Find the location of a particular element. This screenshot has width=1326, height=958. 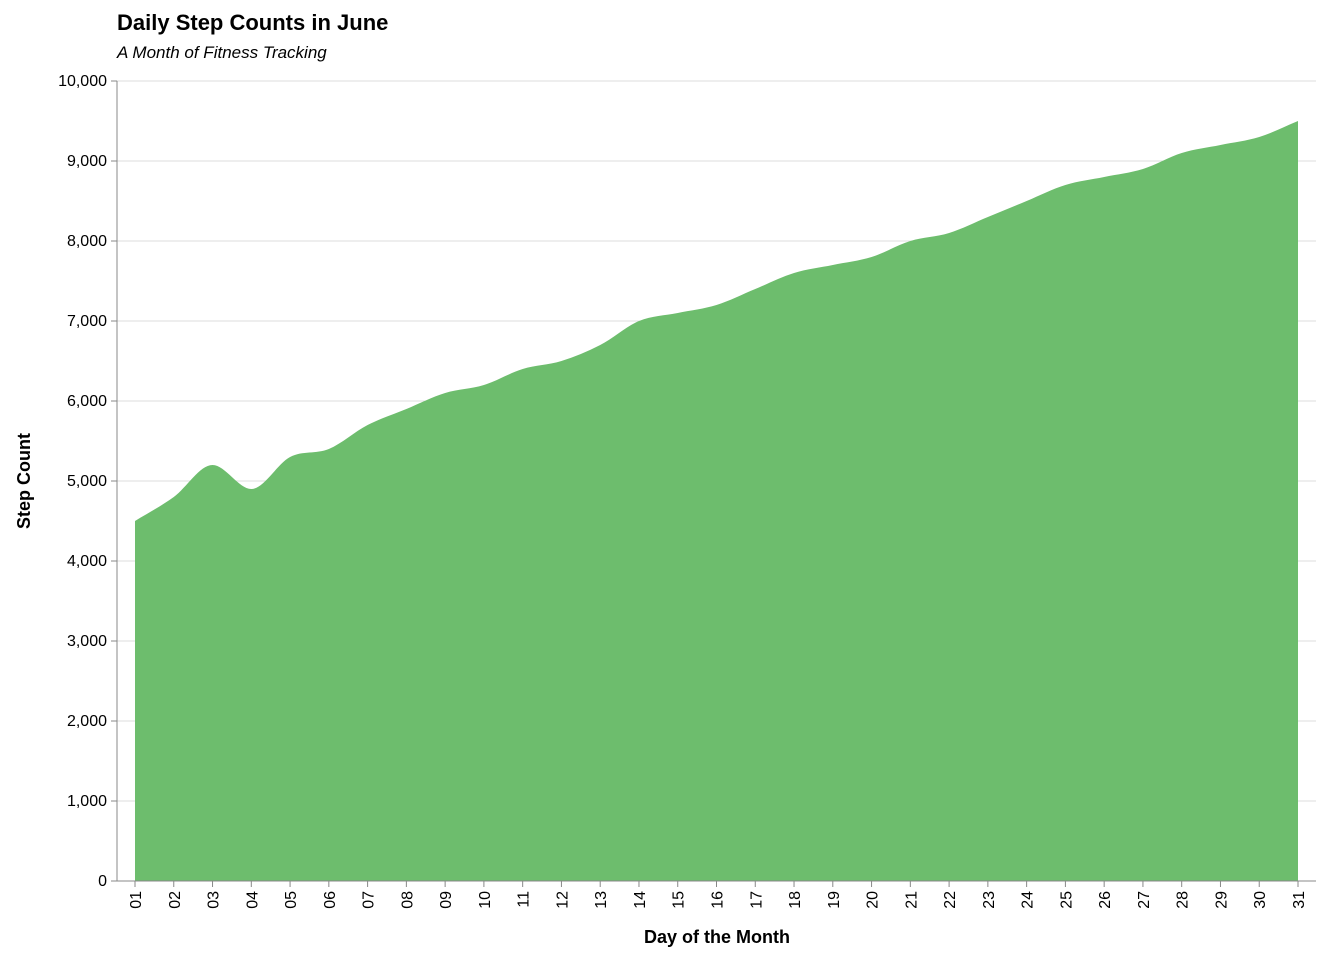

y-tick-label: 8,000 is located at coordinates (87, 241).